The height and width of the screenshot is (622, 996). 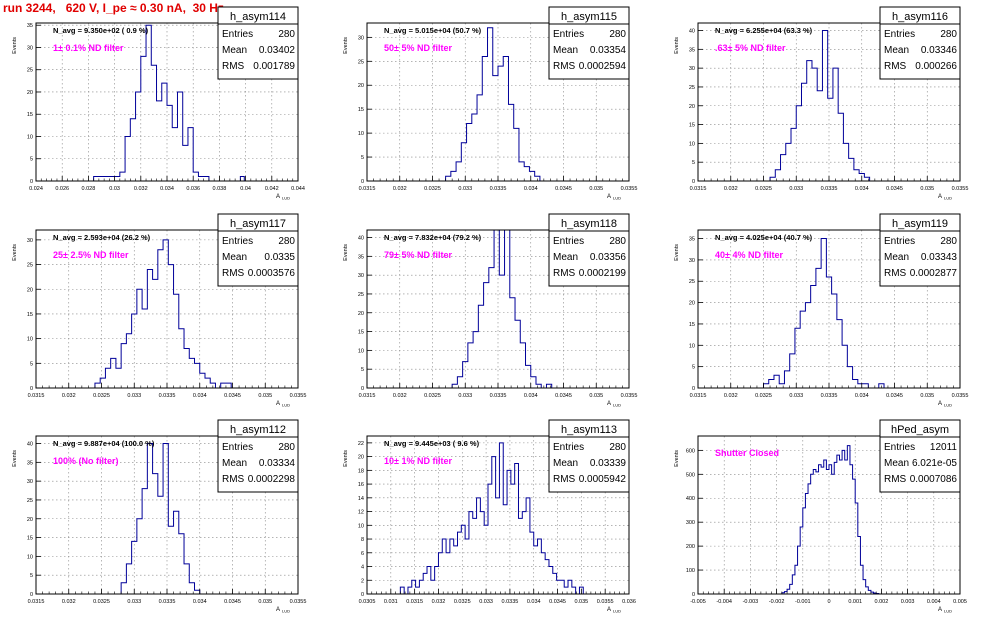 What do you see at coordinates (690, 451) in the screenshot?
I see `y-tick-label: 600` at bounding box center [690, 451].